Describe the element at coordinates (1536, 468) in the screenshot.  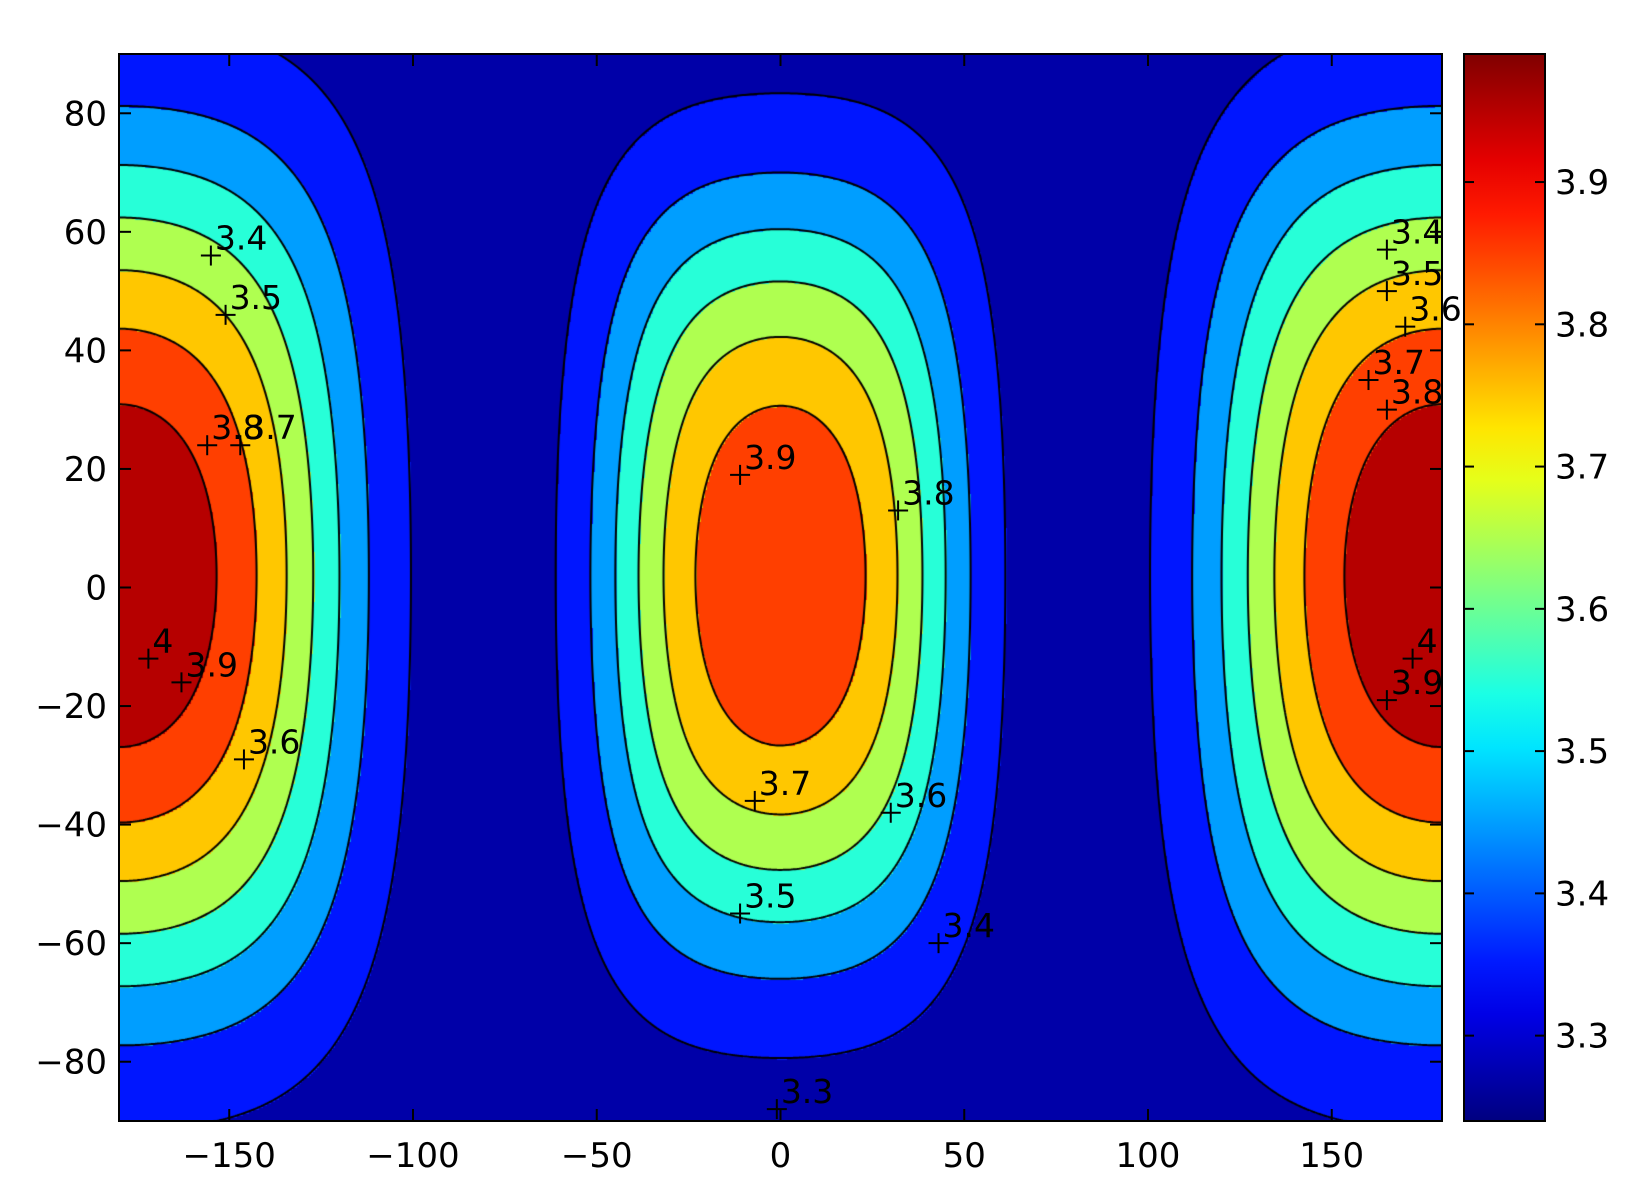
I see `colorbar-tick: 3.7` at that location.